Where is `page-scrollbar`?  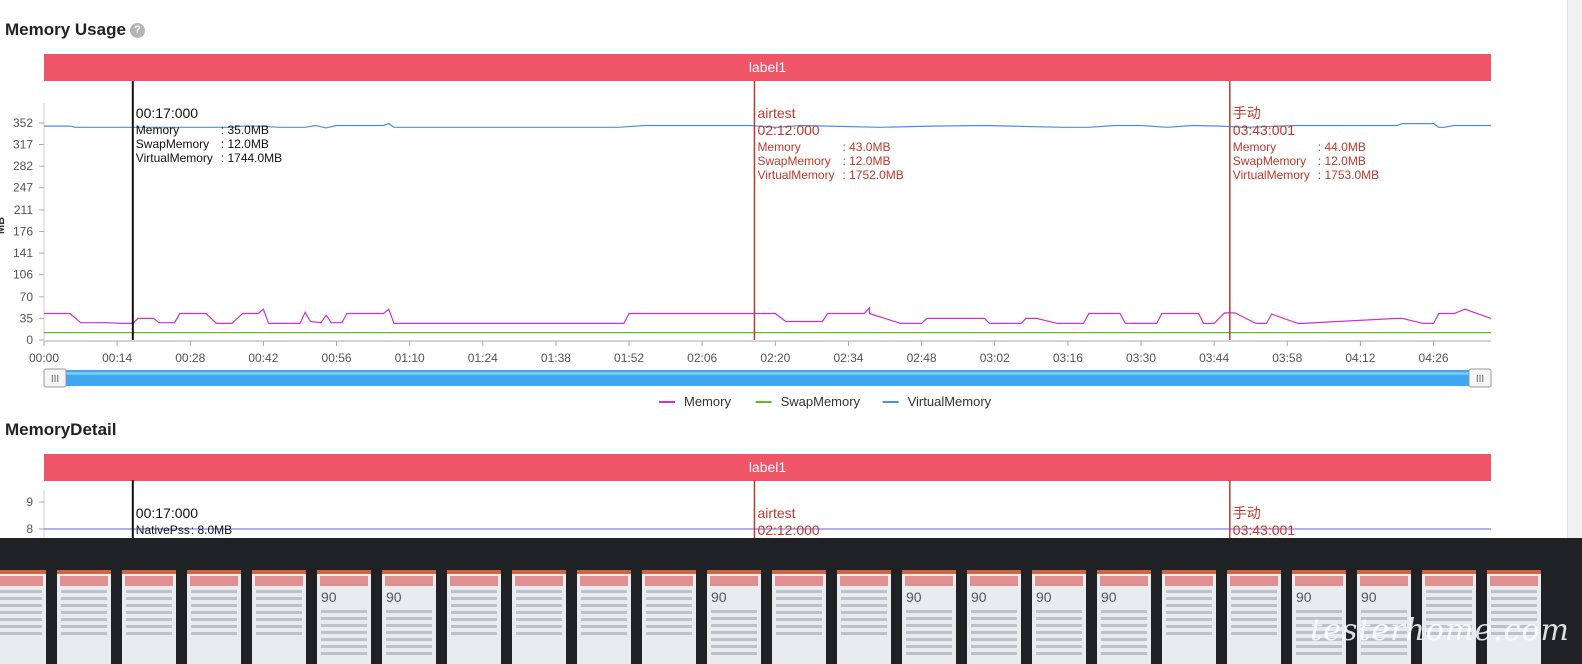
page-scrollbar is located at coordinates (1574, 270).